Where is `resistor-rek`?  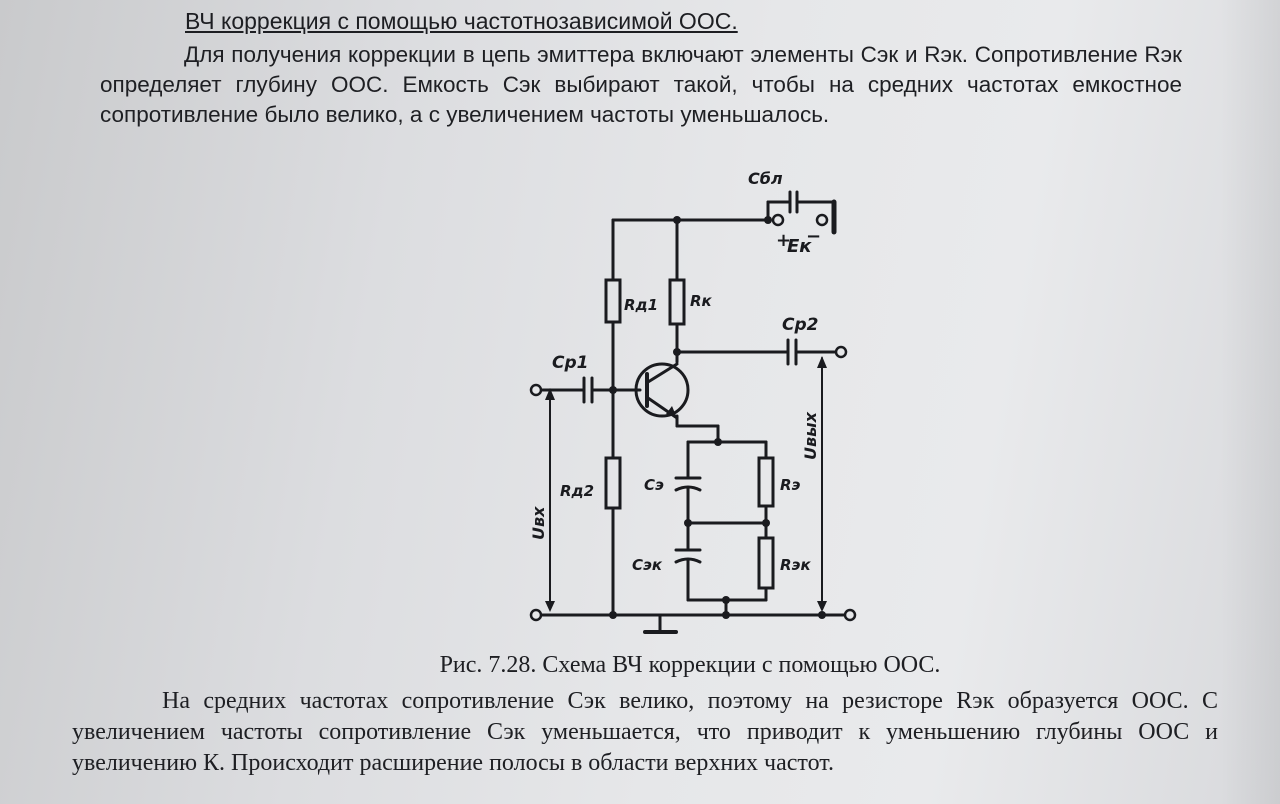 resistor-rek is located at coordinates (766, 563).